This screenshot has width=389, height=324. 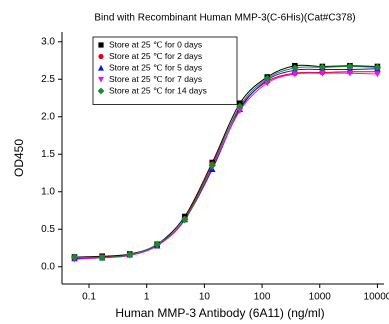 What do you see at coordinates (89, 297) in the screenshot?
I see `x-tick-label: 0.1` at bounding box center [89, 297].